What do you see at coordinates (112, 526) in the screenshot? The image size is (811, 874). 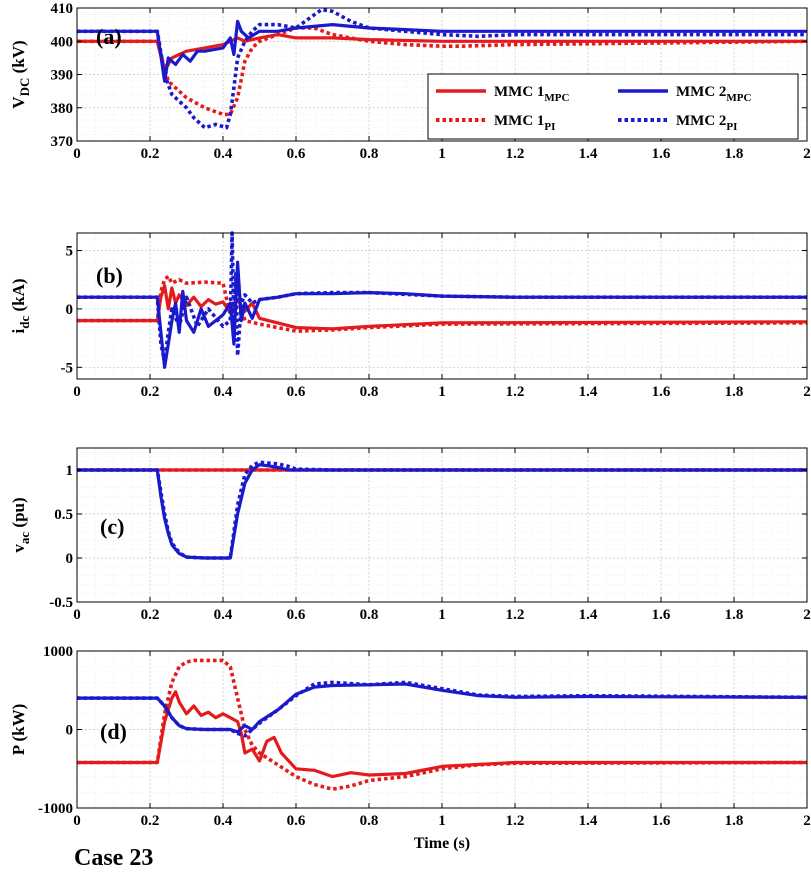 I see `panel-label: (c)` at bounding box center [112, 526].